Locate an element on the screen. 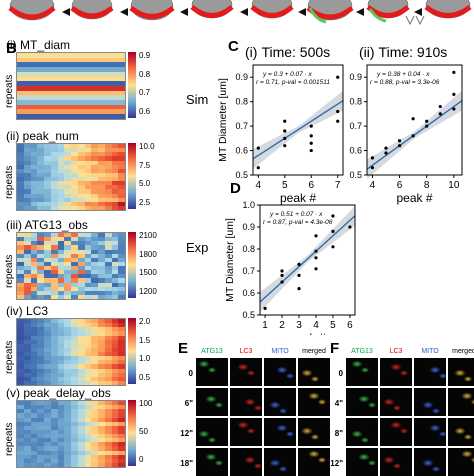 The height and width of the screenshot is (476, 474). colorbar-tick: 0.7 is located at coordinates (145, 93).